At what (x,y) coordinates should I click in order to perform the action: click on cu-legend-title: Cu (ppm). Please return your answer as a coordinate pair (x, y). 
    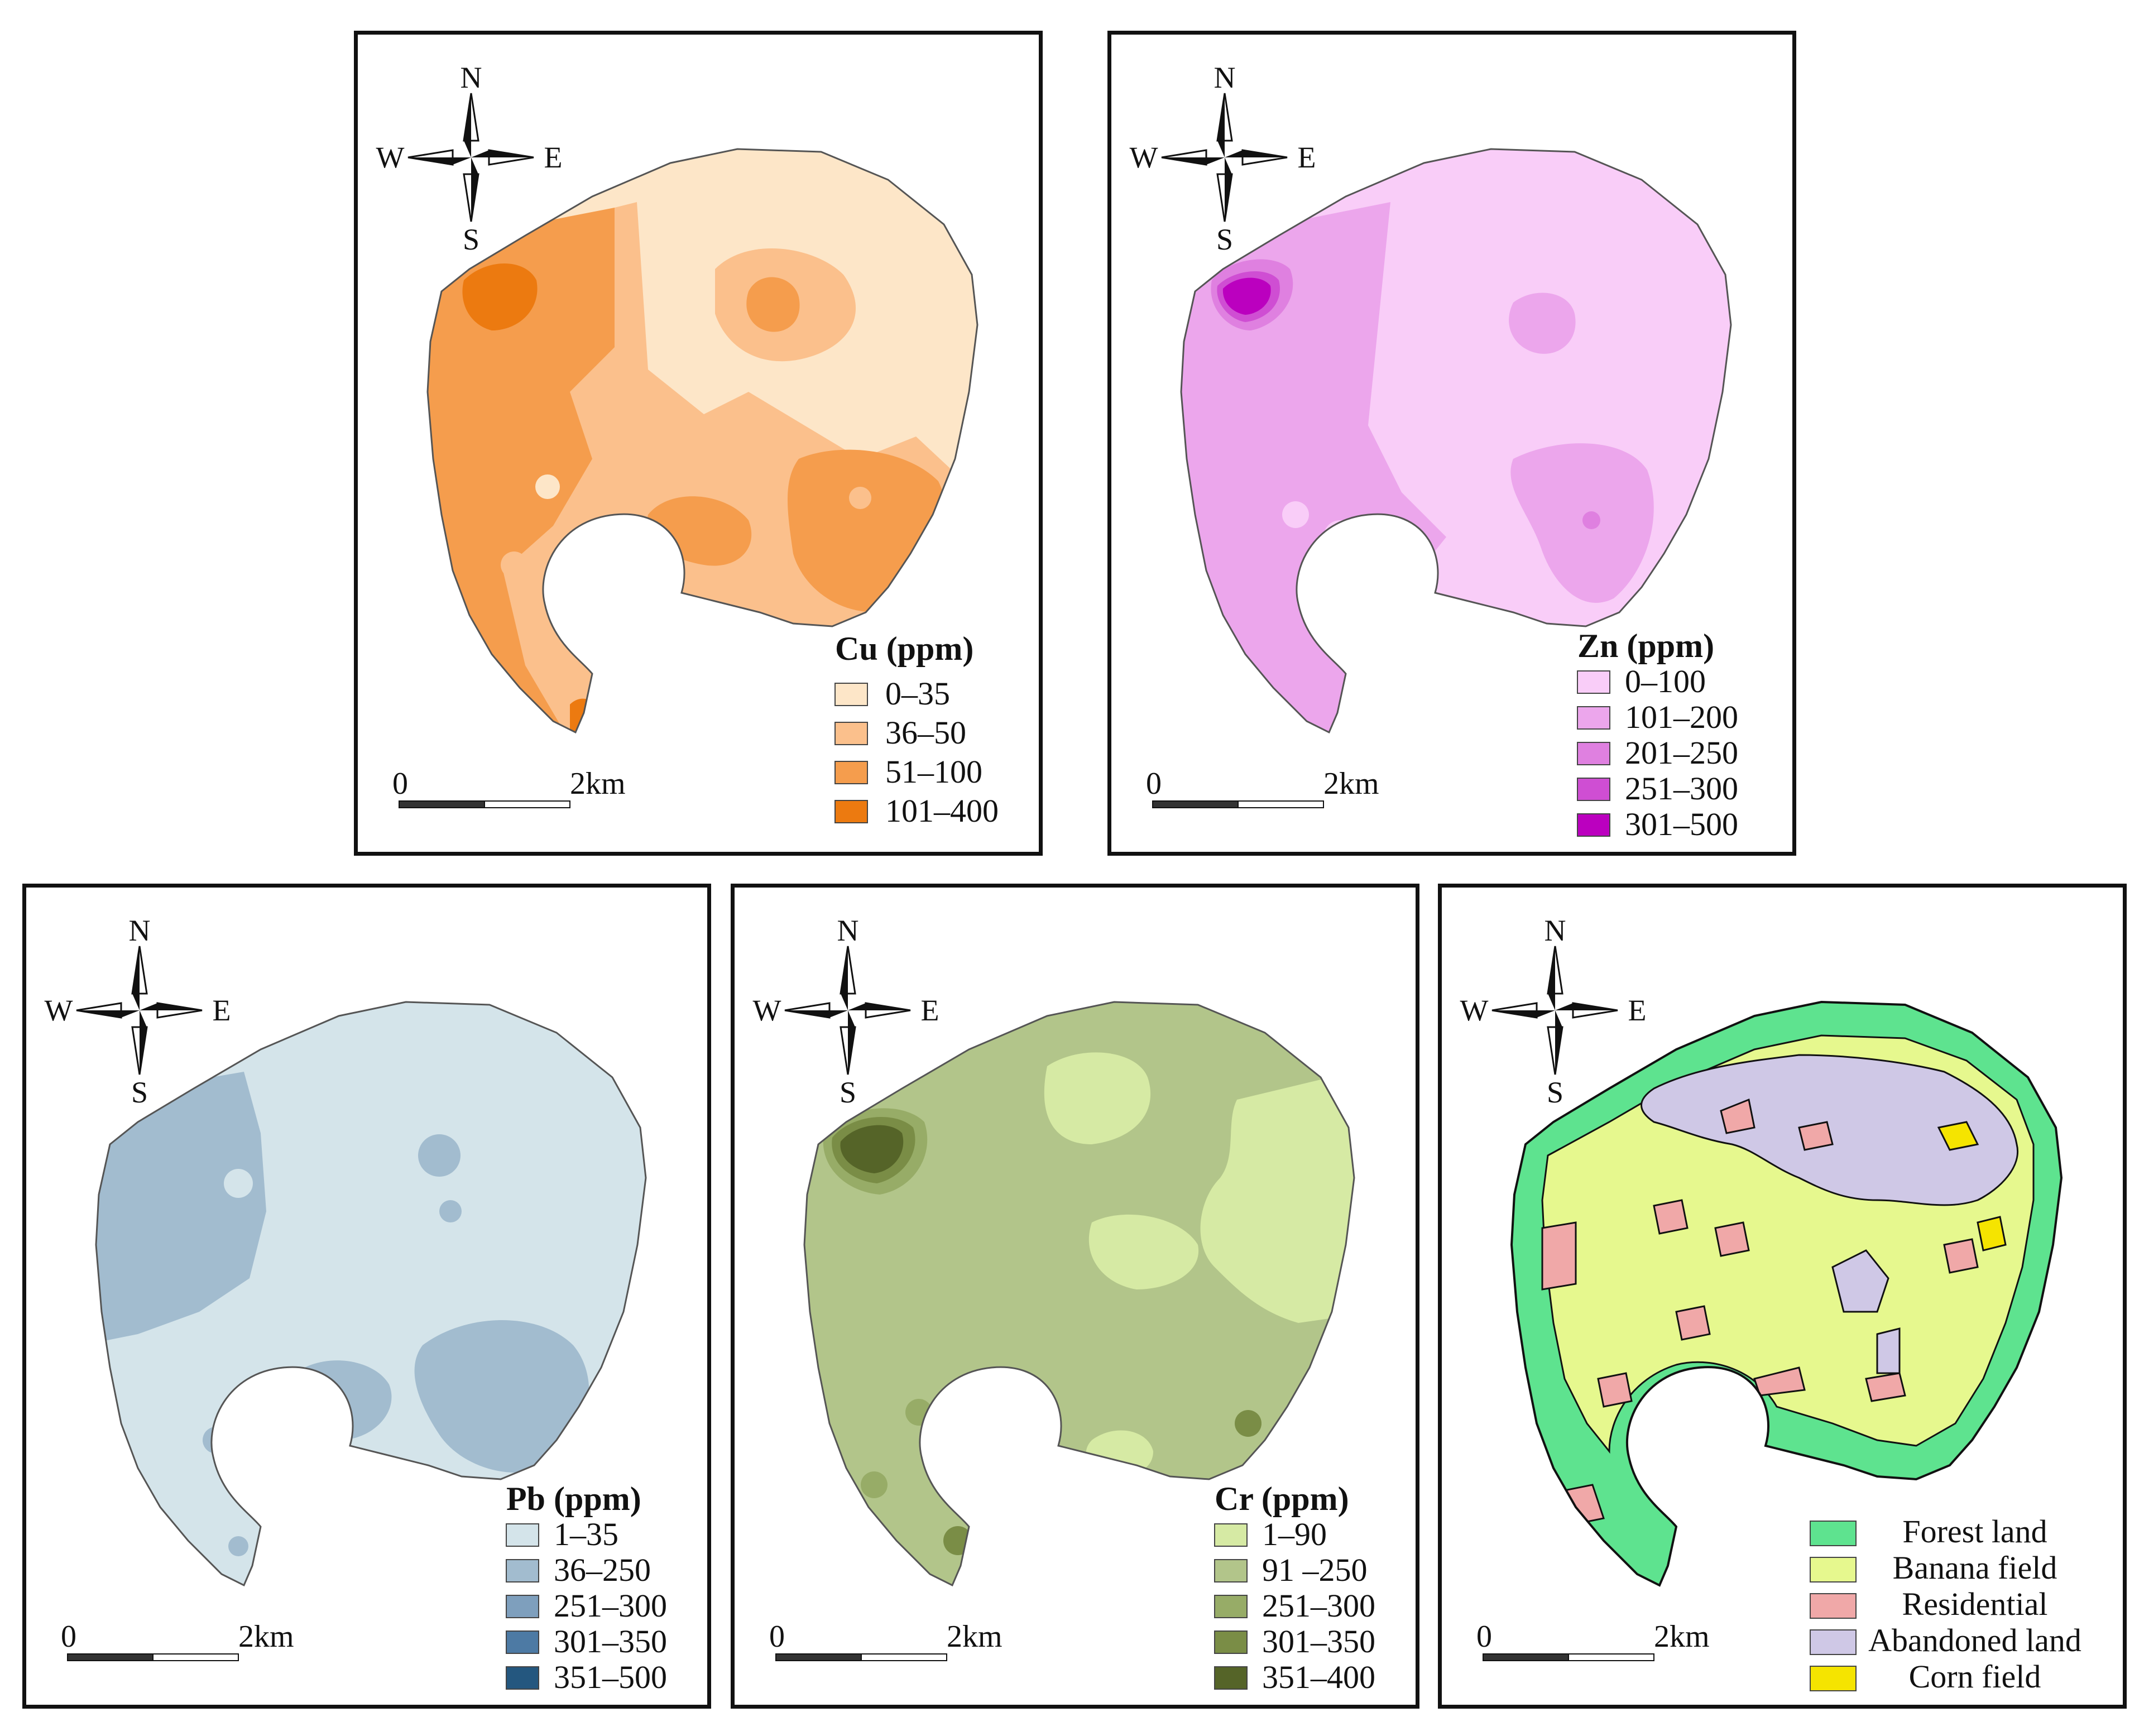
    Looking at the image, I should click on (904, 648).